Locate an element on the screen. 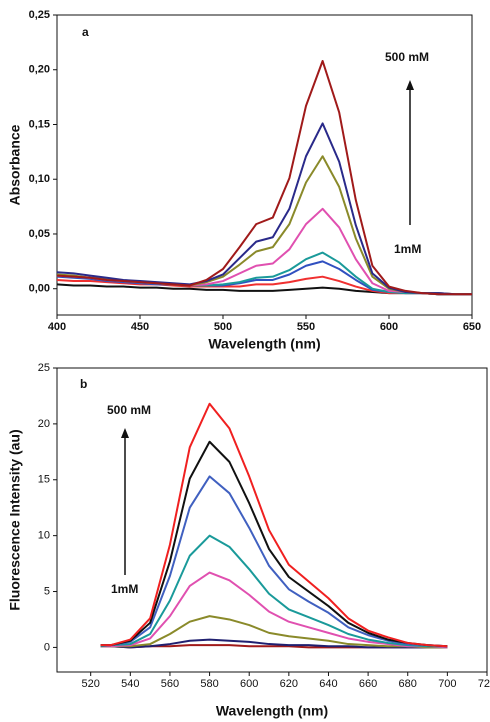 The image size is (490, 722). y-tick-label: 0,10 is located at coordinates (39, 179).